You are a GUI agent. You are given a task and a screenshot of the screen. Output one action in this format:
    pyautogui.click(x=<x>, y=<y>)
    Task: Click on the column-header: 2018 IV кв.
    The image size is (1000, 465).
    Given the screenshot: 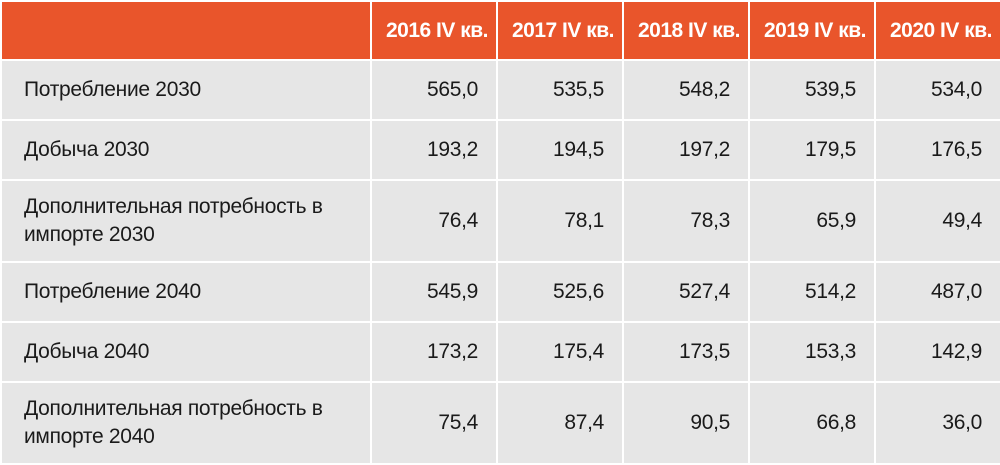 What is the action you would take?
    pyautogui.click(x=686, y=30)
    